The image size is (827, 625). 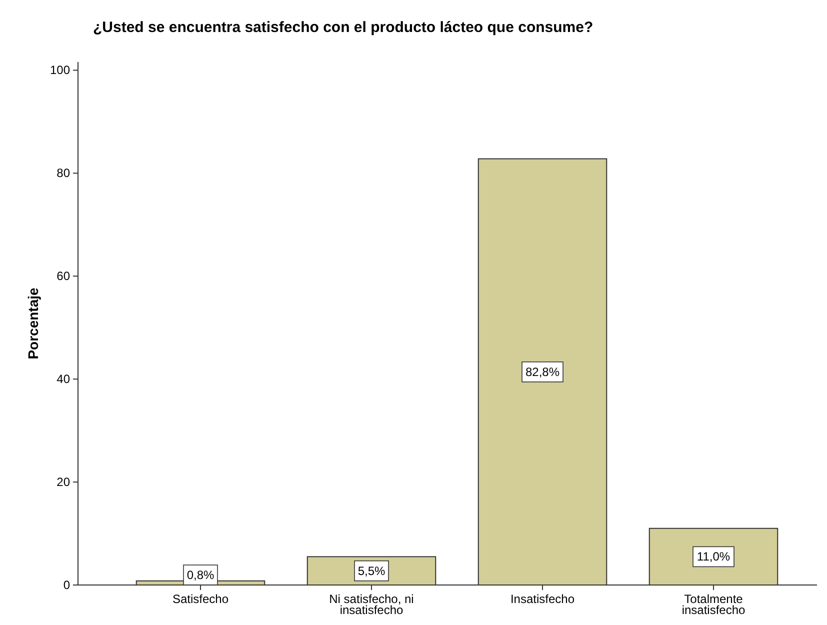 I want to click on y-tick-label: 60, so click(x=63, y=276).